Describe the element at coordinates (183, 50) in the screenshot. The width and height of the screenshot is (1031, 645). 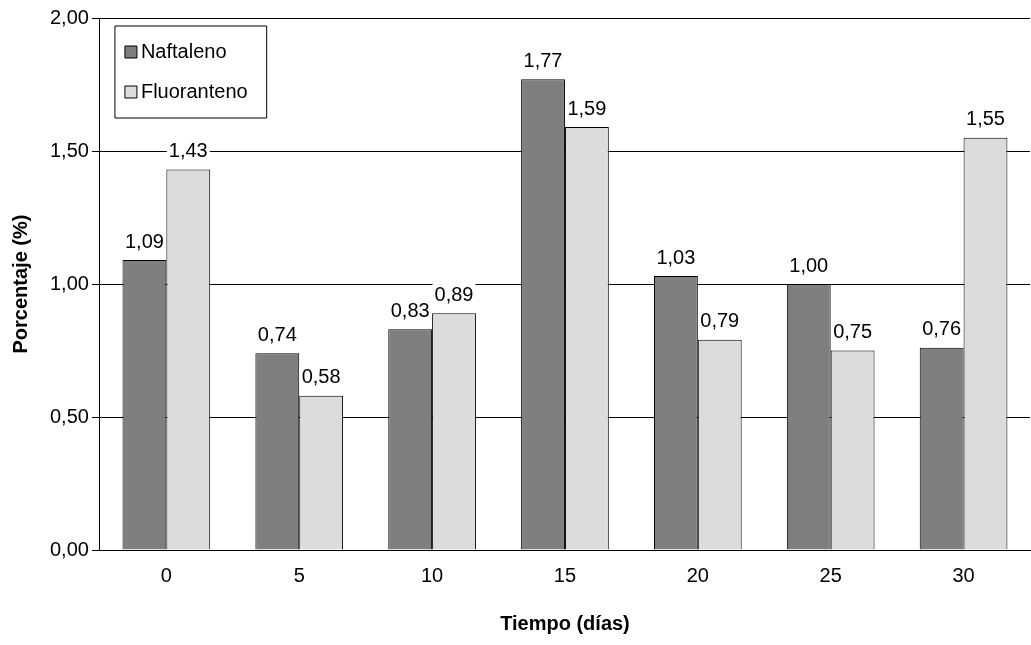
I see `legend-label: Naftaleno` at that location.